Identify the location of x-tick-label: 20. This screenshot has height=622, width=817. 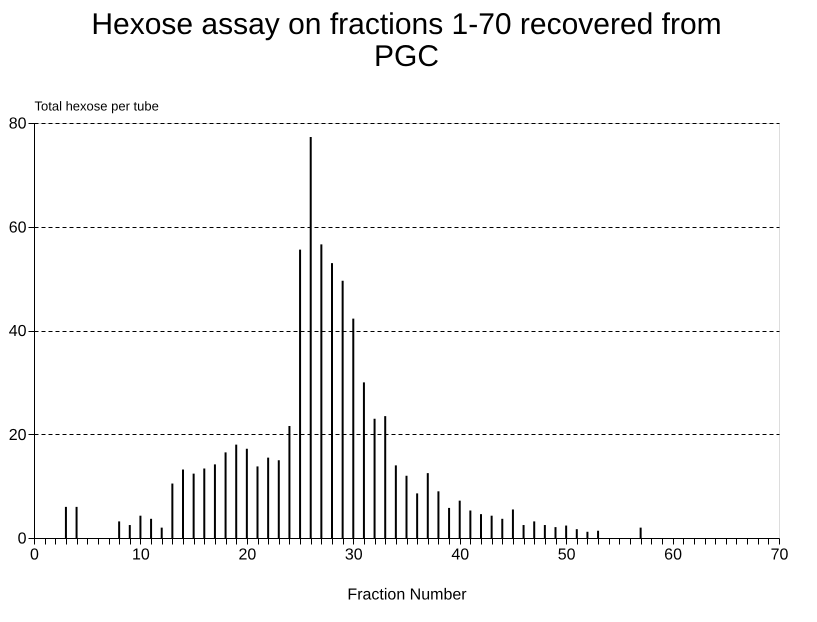
(247, 555).